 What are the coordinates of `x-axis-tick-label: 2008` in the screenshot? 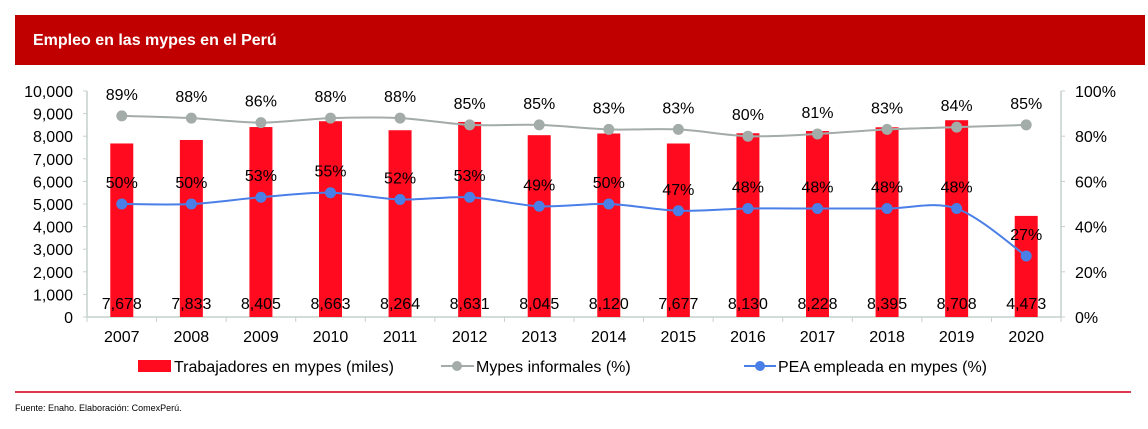 It's located at (192, 337).